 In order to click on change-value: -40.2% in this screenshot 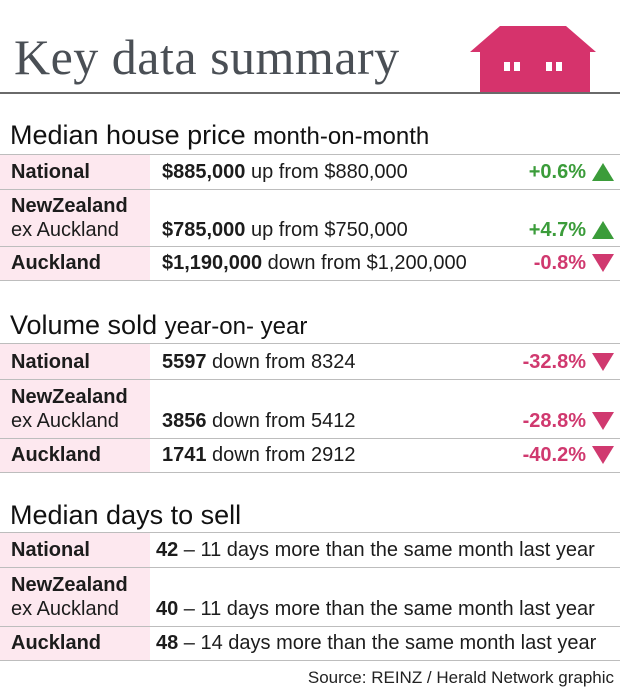, I will do `click(554, 455)`.